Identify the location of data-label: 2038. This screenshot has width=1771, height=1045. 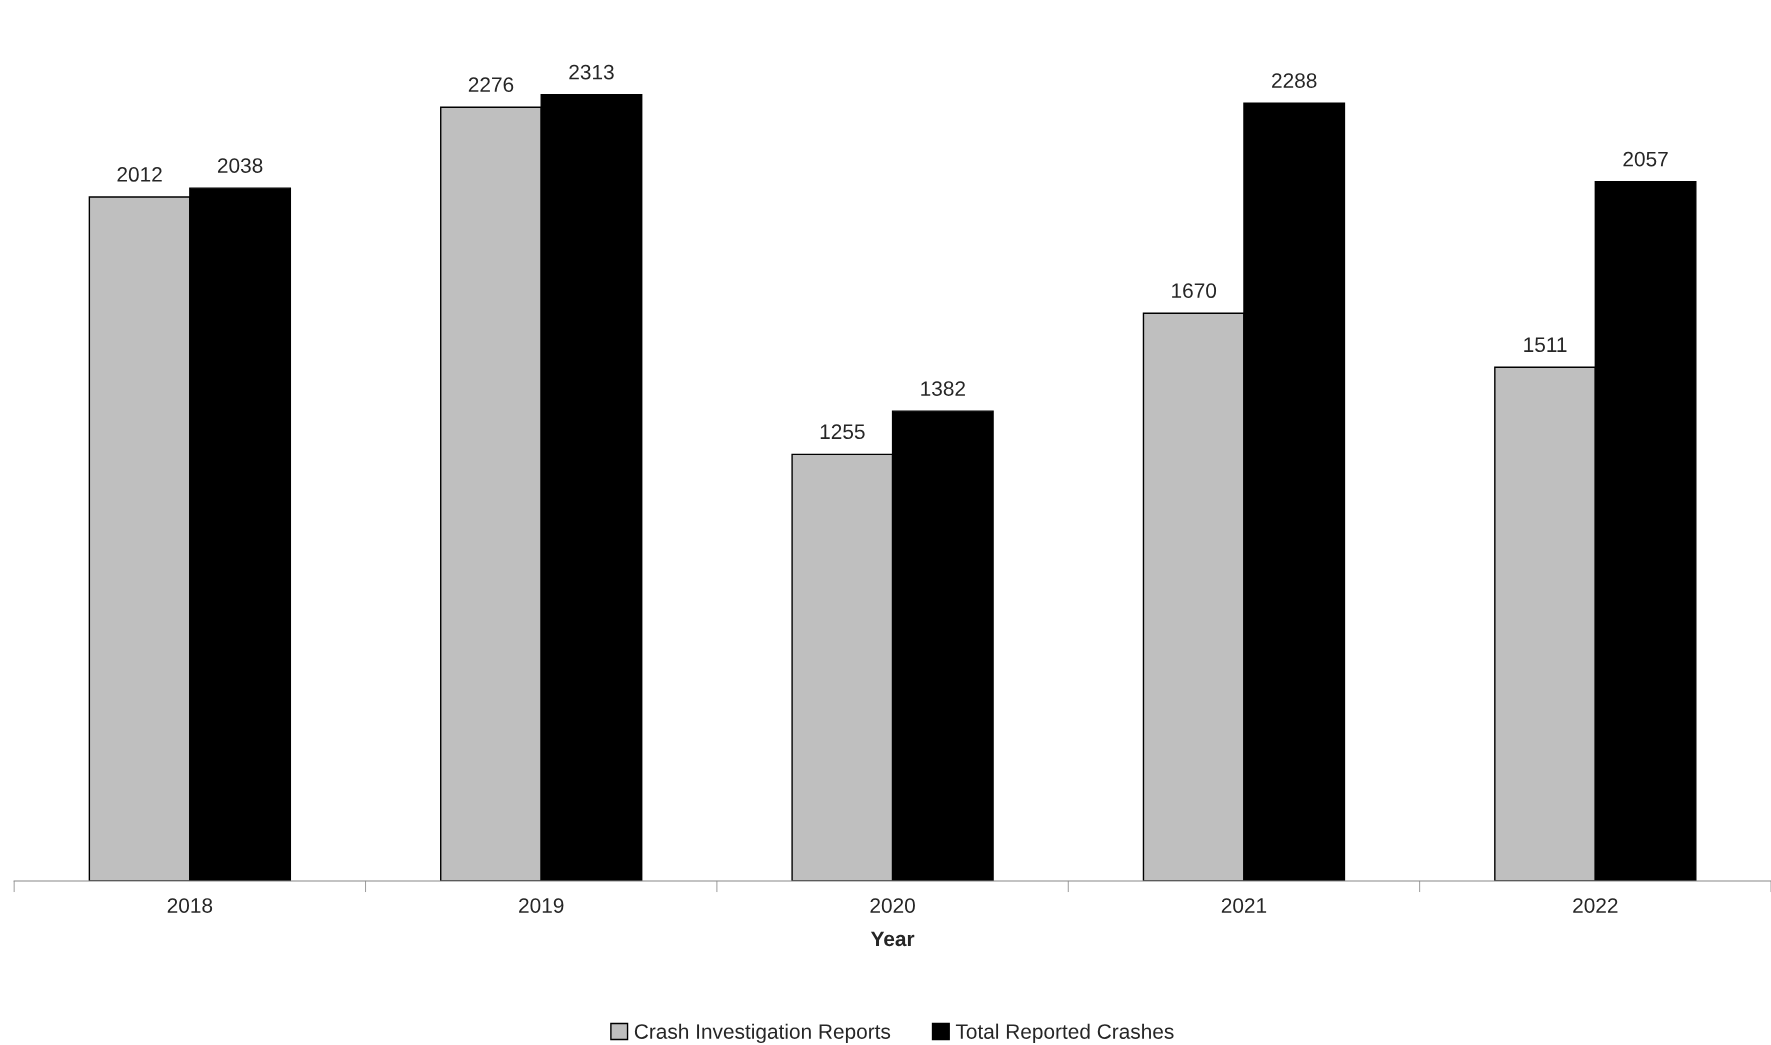
(240, 165).